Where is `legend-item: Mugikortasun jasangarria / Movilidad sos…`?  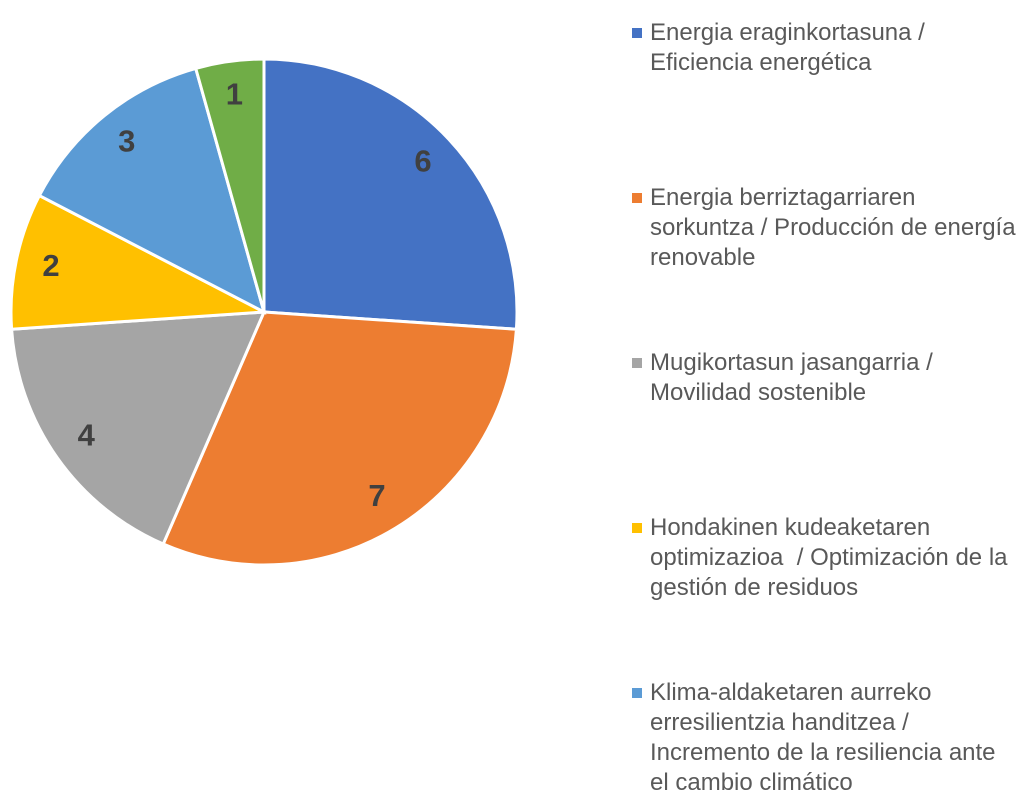 legend-item: Mugikortasun jasangarria / Movilidad sos… is located at coordinates (826, 378).